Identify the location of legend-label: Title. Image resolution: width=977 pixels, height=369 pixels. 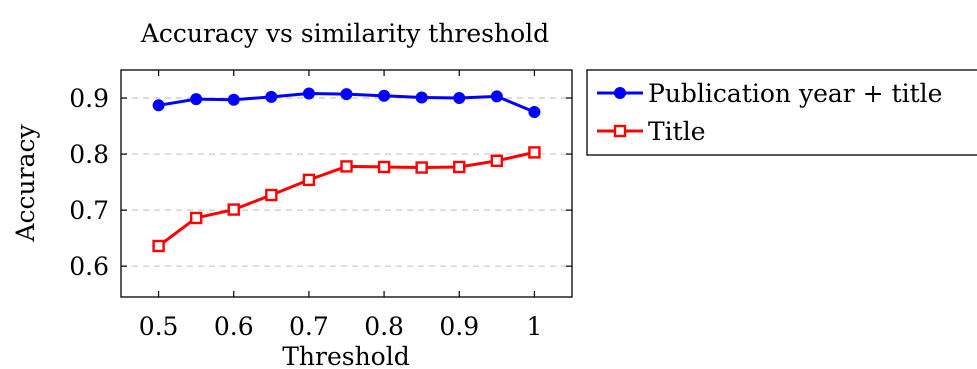
(677, 131).